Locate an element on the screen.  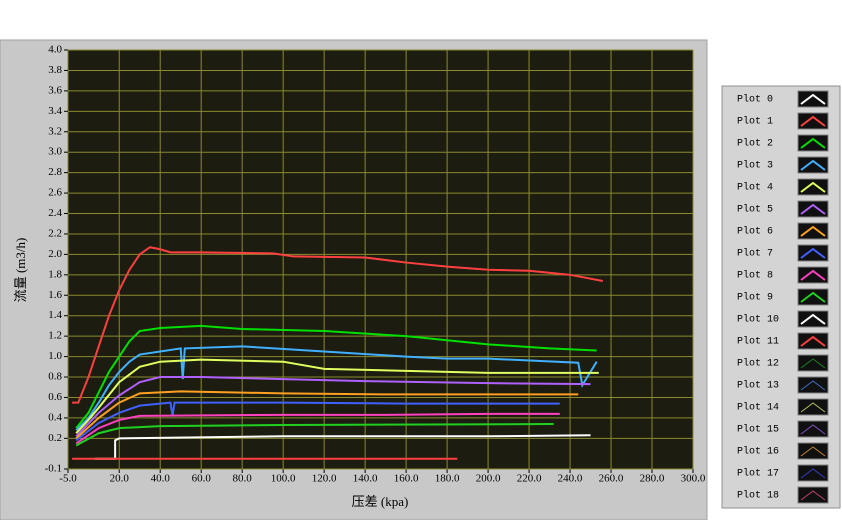
x-tick-label: 160.0 is located at coordinates (406, 479).